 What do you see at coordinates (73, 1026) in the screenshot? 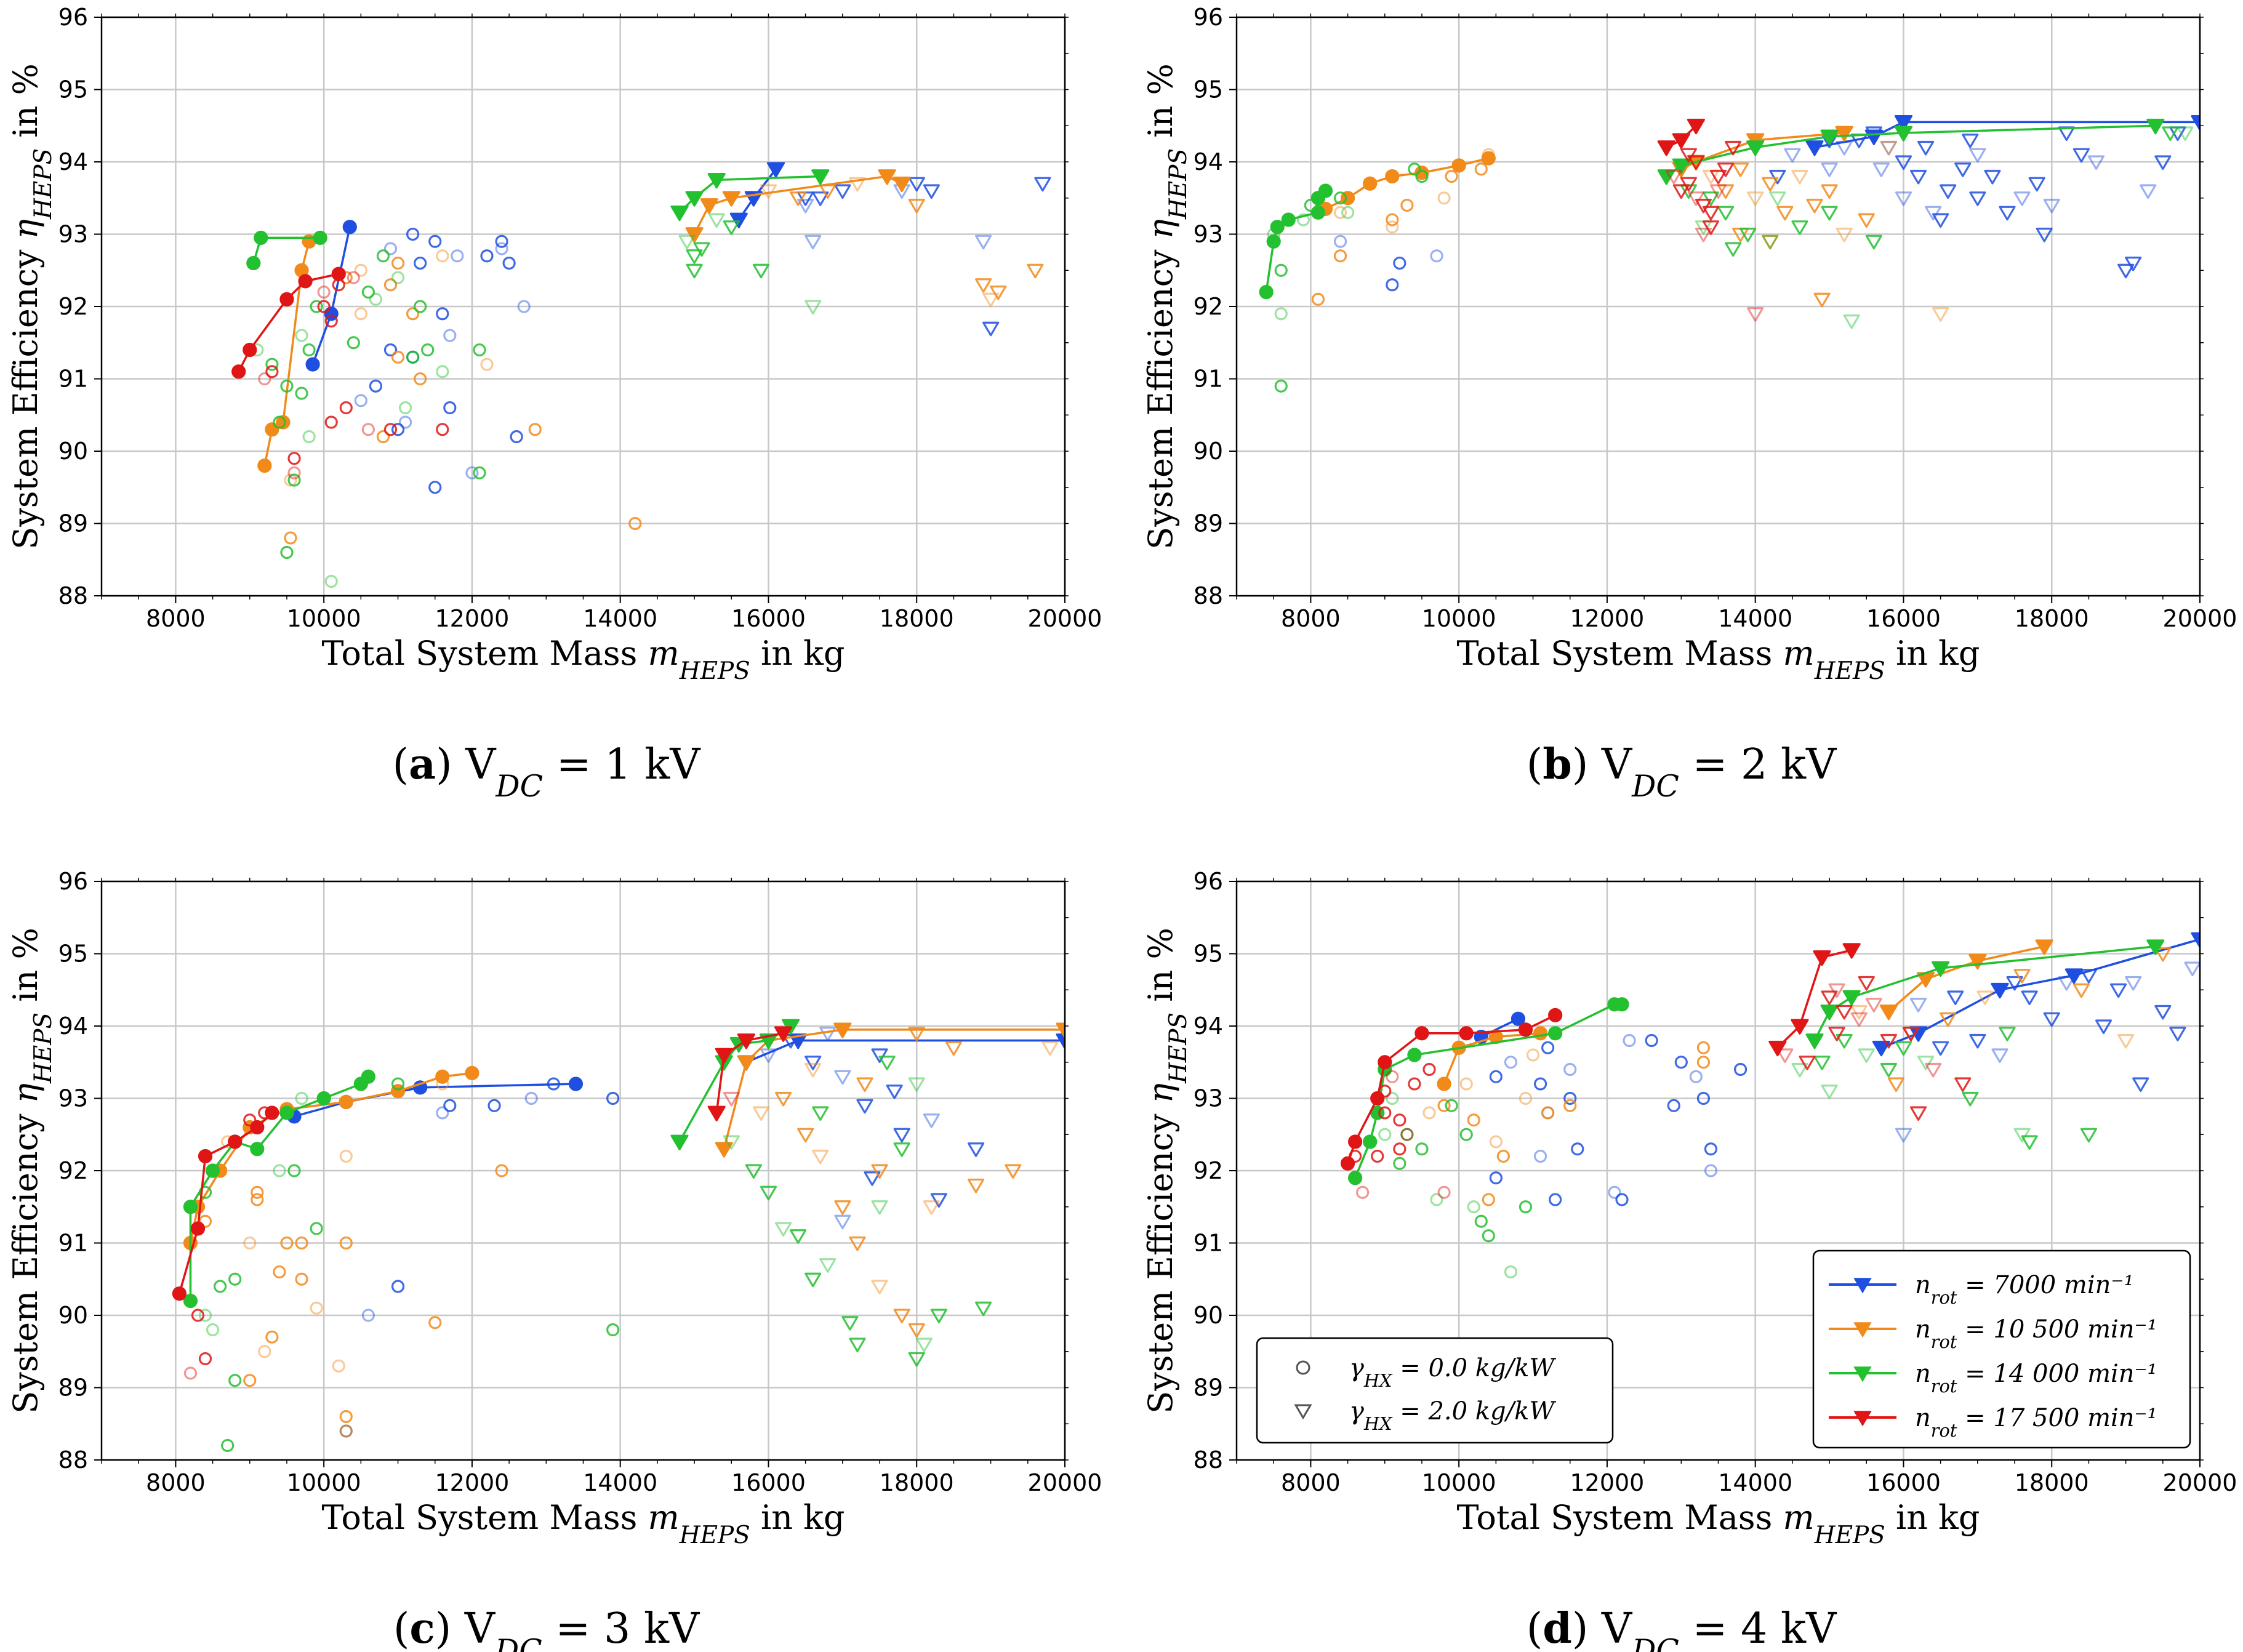
I see `y-tick-label: 94` at bounding box center [73, 1026].